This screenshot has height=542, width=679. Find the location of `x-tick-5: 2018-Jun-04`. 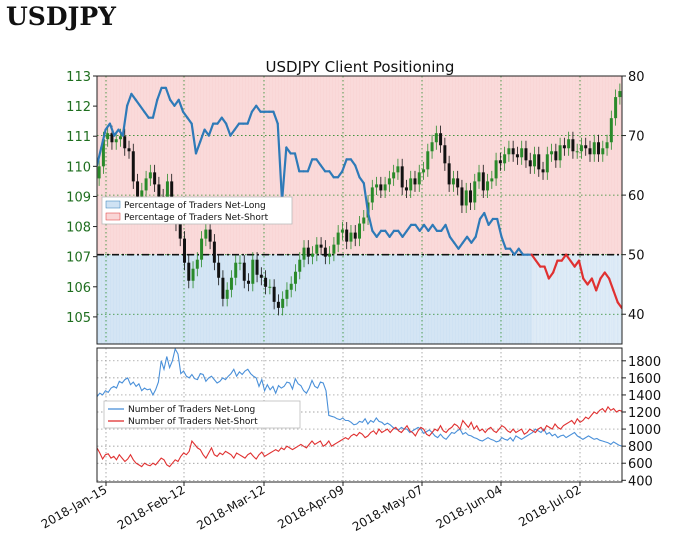

x-tick-5: 2018-Jun-04 is located at coordinates (469, 506).